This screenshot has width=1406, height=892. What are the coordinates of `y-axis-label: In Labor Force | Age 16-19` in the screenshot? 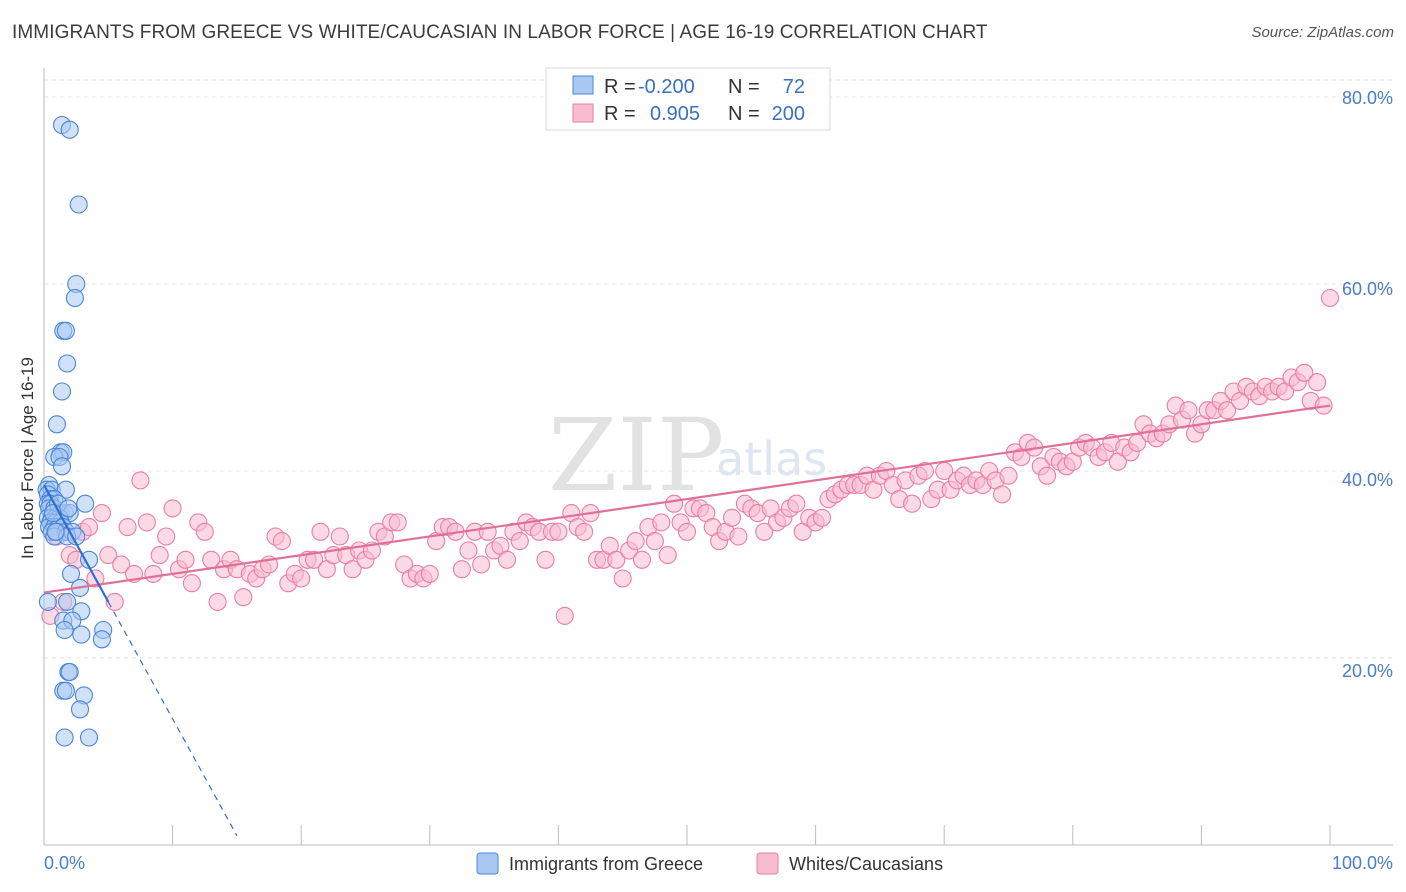 It's located at (27, 458).